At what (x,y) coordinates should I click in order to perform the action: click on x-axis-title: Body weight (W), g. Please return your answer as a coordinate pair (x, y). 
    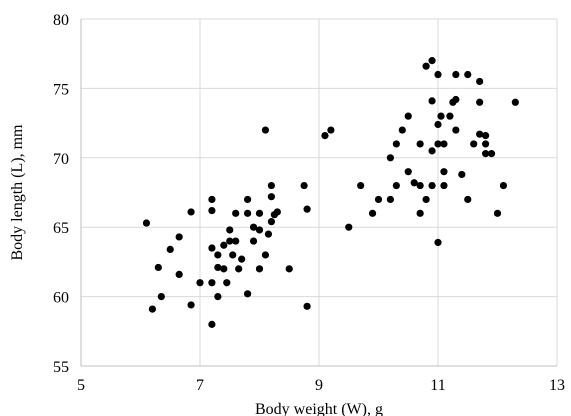
    Looking at the image, I should click on (319, 408).